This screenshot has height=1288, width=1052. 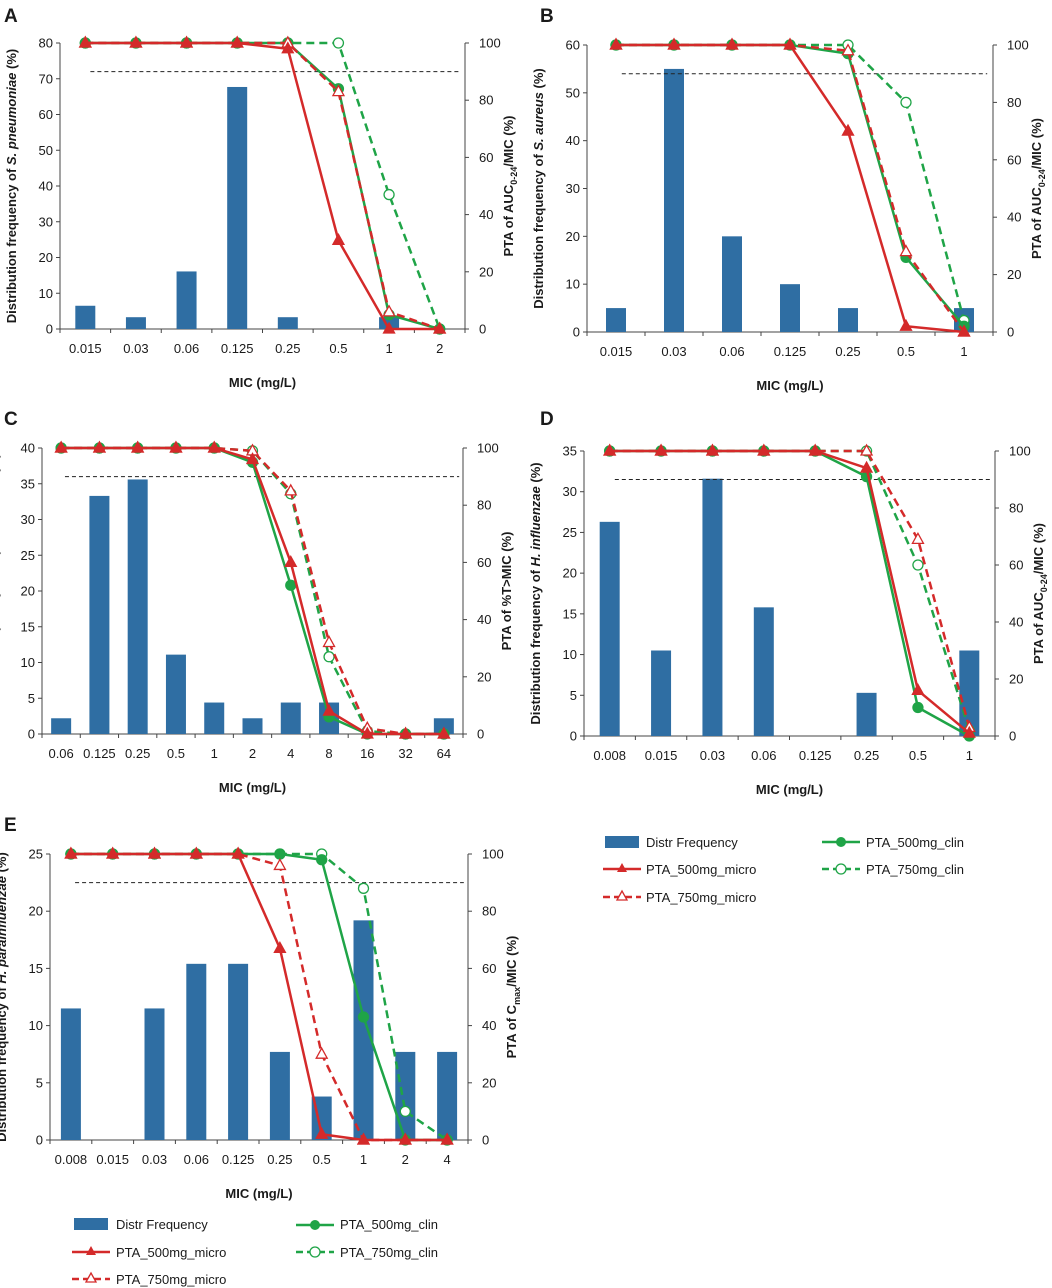 I want to click on panel-d-y2tick-label: 100, so click(x=1020, y=451).